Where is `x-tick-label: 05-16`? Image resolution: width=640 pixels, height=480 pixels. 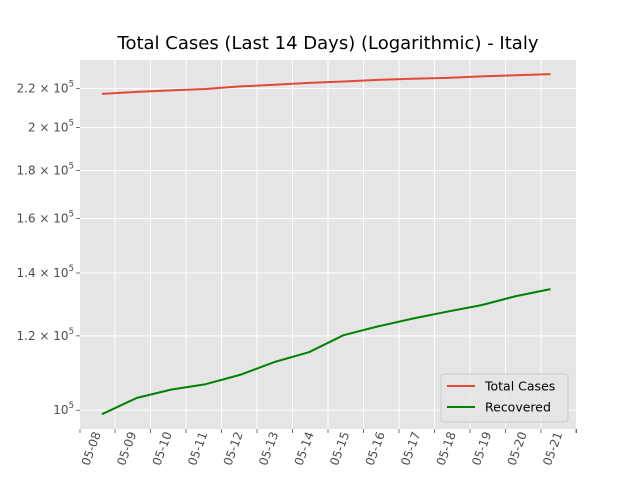 x-tick-label: 05-16 is located at coordinates (375, 449).